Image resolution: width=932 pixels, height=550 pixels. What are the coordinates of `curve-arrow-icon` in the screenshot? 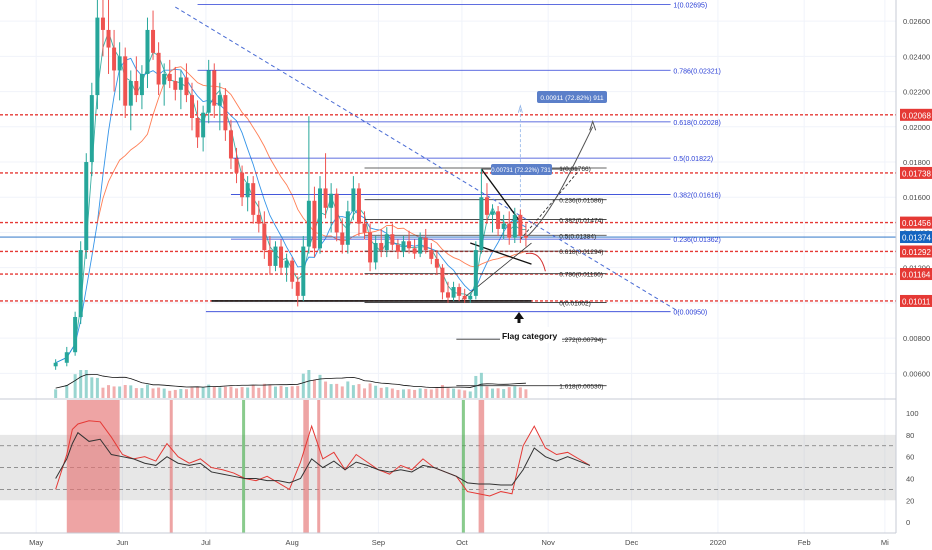 It's located at (593, 125).